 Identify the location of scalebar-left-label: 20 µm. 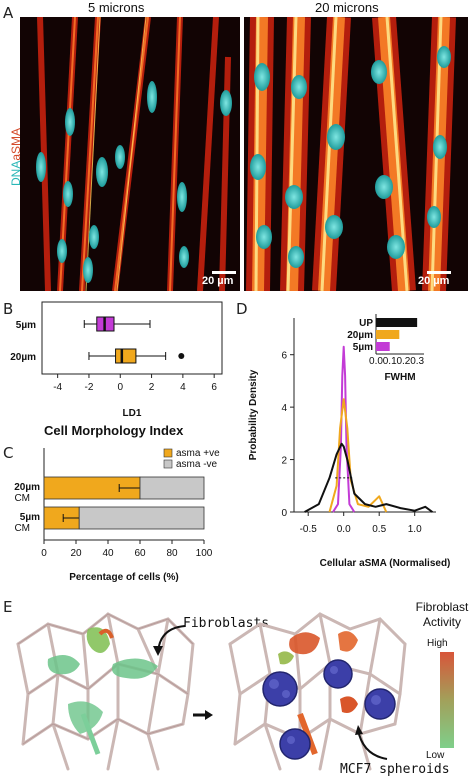
(218, 281).